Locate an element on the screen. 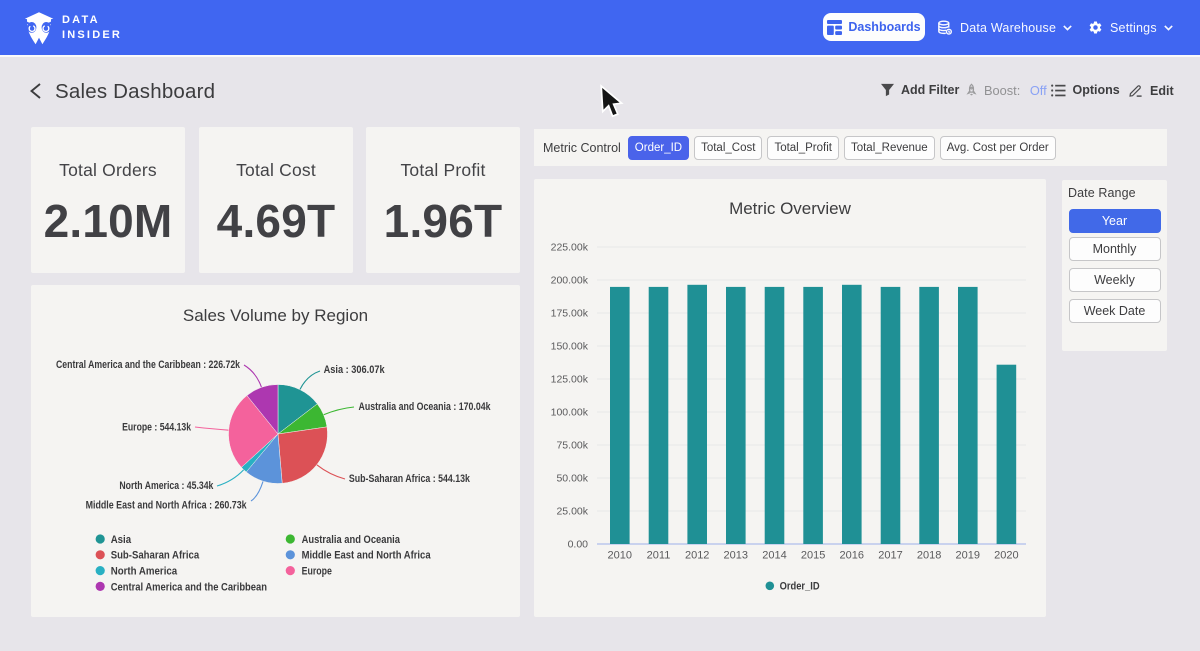  svg-text: 2019 is located at coordinates (968, 556).